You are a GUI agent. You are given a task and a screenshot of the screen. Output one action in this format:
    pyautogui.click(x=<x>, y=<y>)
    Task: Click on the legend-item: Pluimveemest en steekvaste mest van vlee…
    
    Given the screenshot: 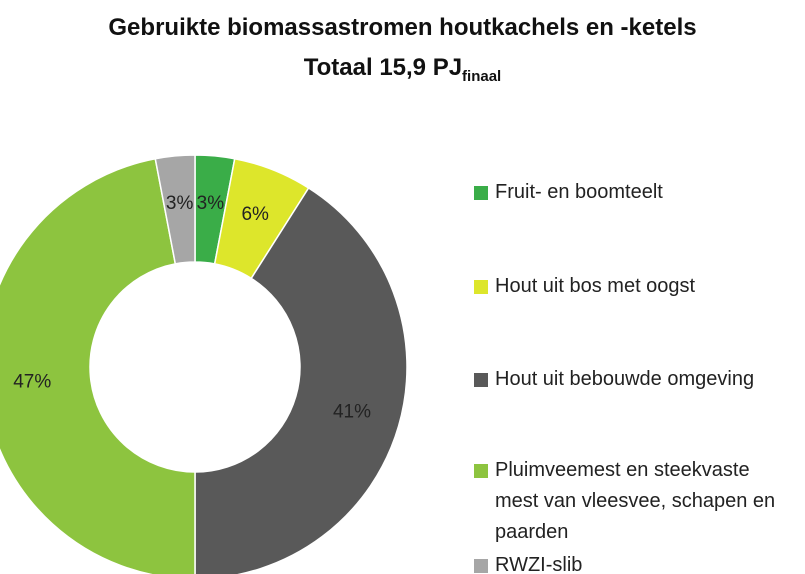 What is the action you would take?
    pyautogui.click(x=634, y=501)
    